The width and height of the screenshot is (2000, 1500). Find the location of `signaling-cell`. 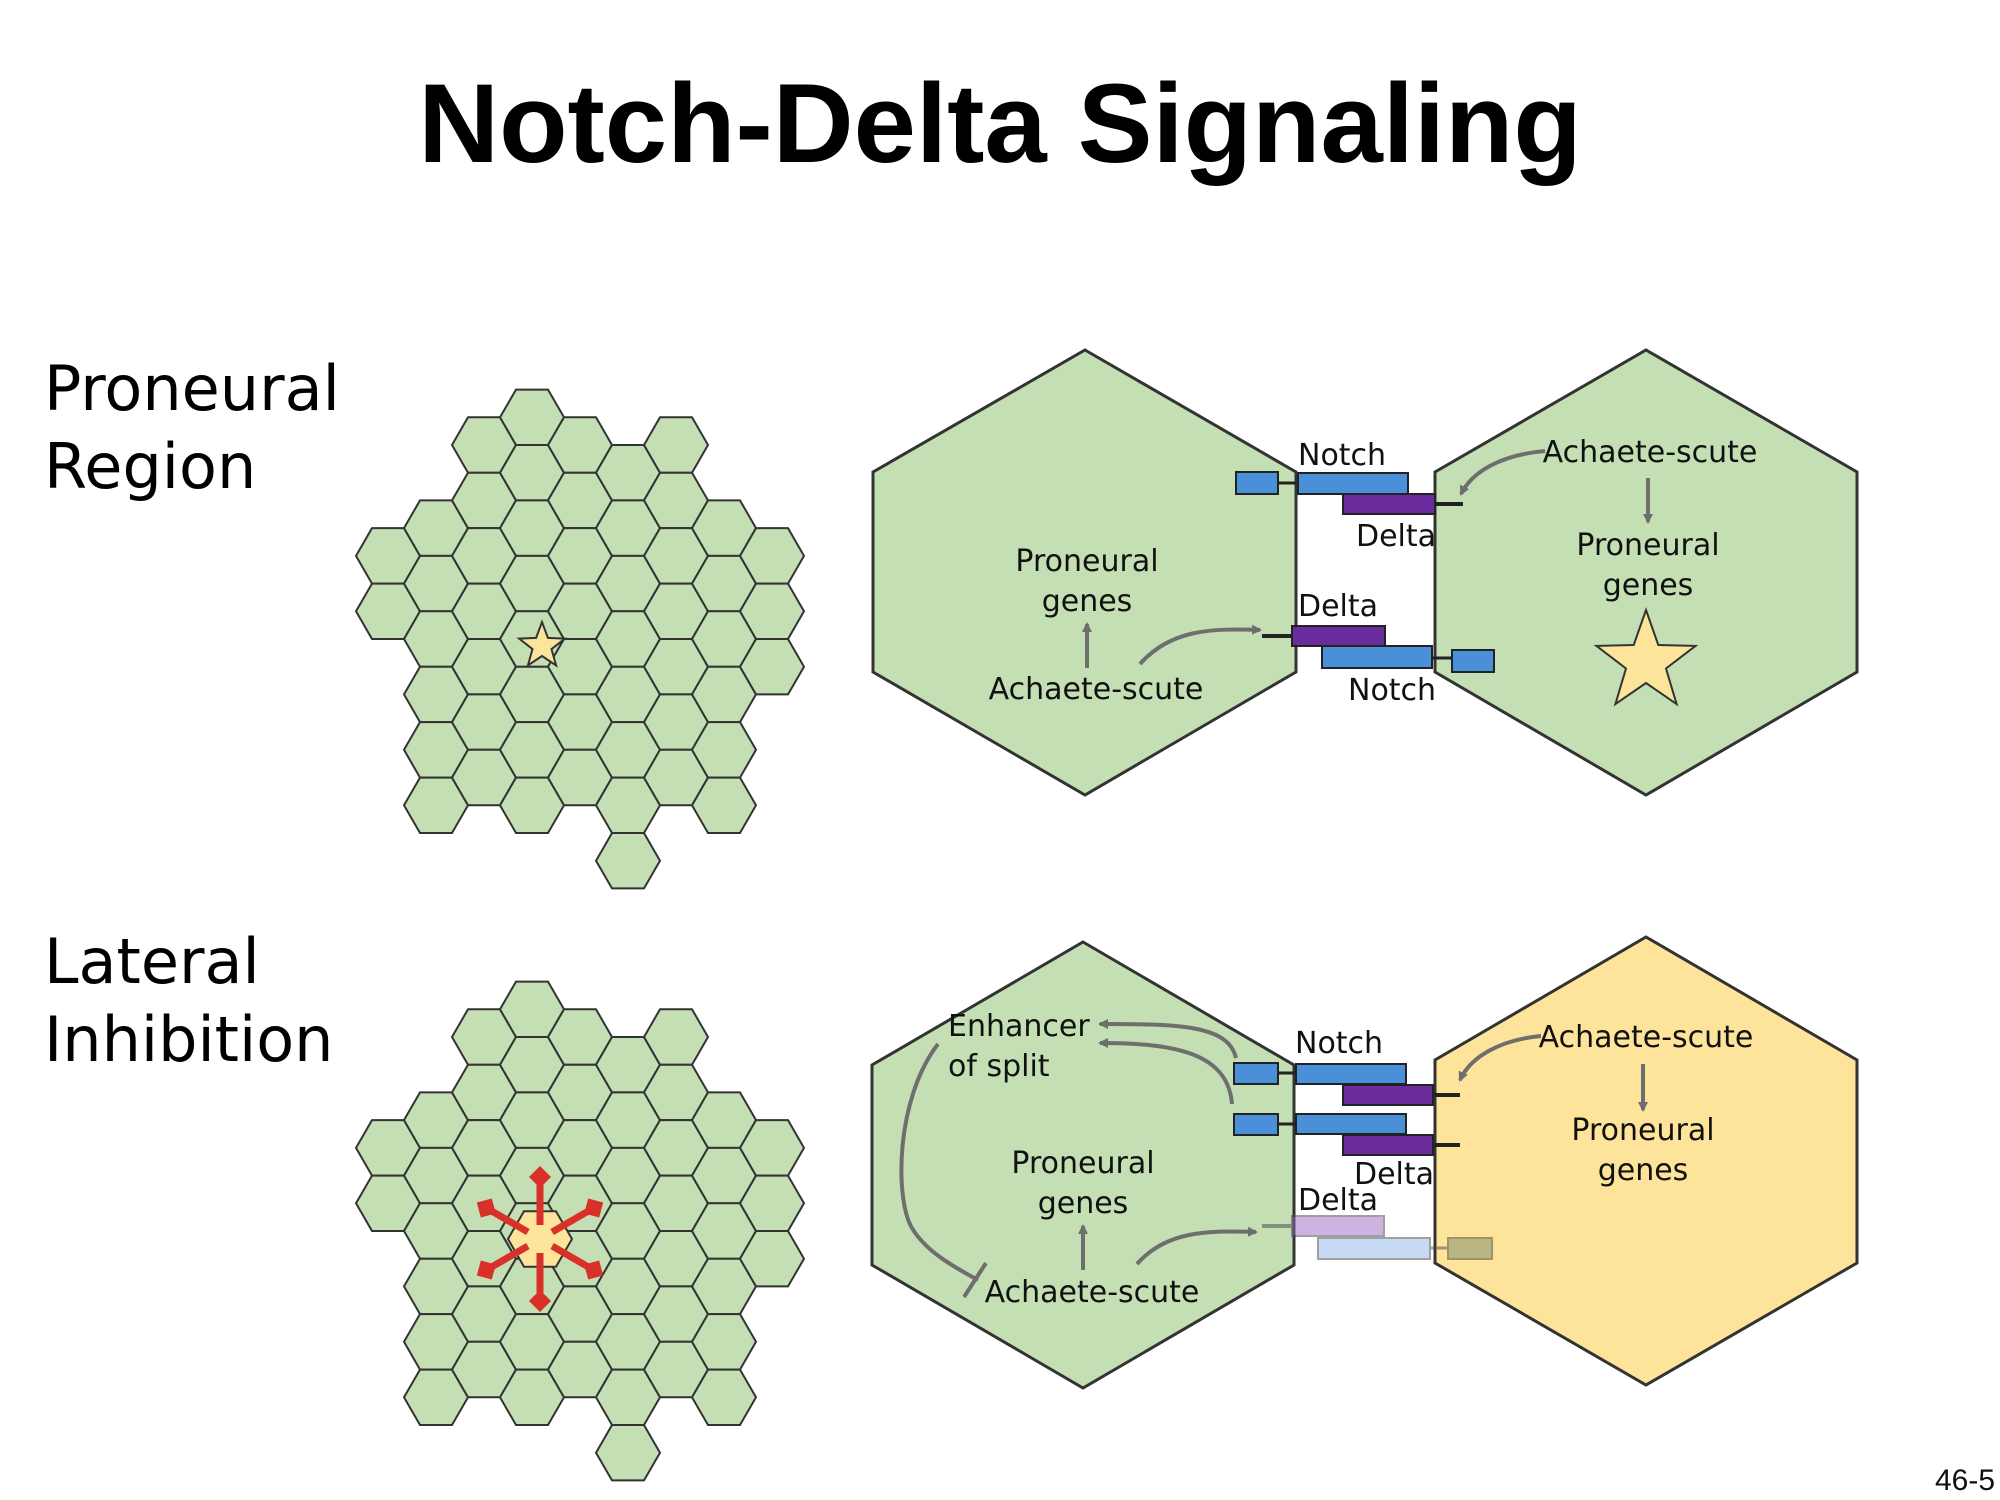

signaling-cell is located at coordinates (540, 1239).